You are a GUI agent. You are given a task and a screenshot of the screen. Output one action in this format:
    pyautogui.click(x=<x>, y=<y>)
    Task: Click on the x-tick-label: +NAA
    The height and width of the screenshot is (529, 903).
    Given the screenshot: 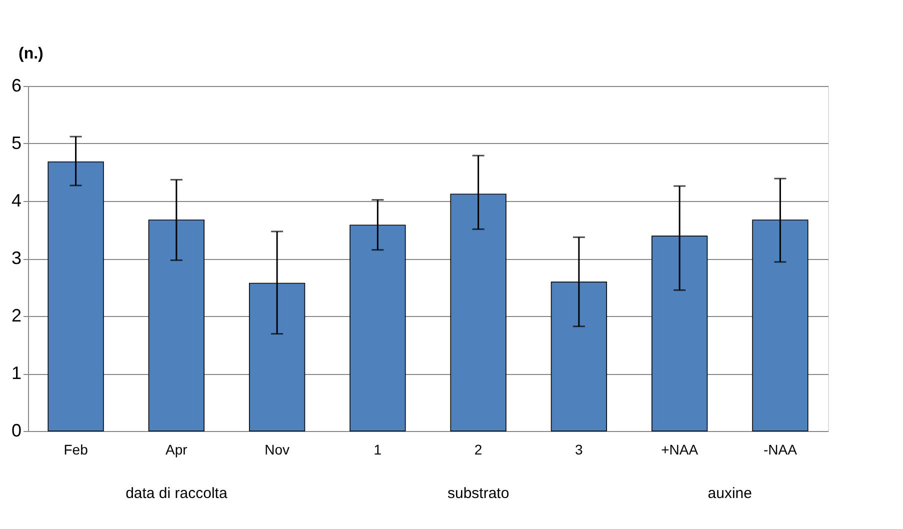 What is the action you would take?
    pyautogui.click(x=680, y=450)
    